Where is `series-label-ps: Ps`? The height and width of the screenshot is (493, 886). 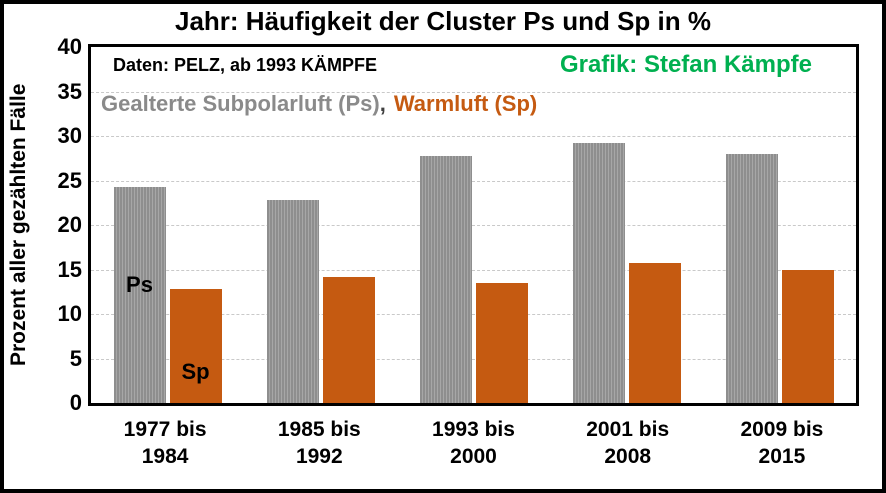 series-label-ps: Ps is located at coordinates (139, 284).